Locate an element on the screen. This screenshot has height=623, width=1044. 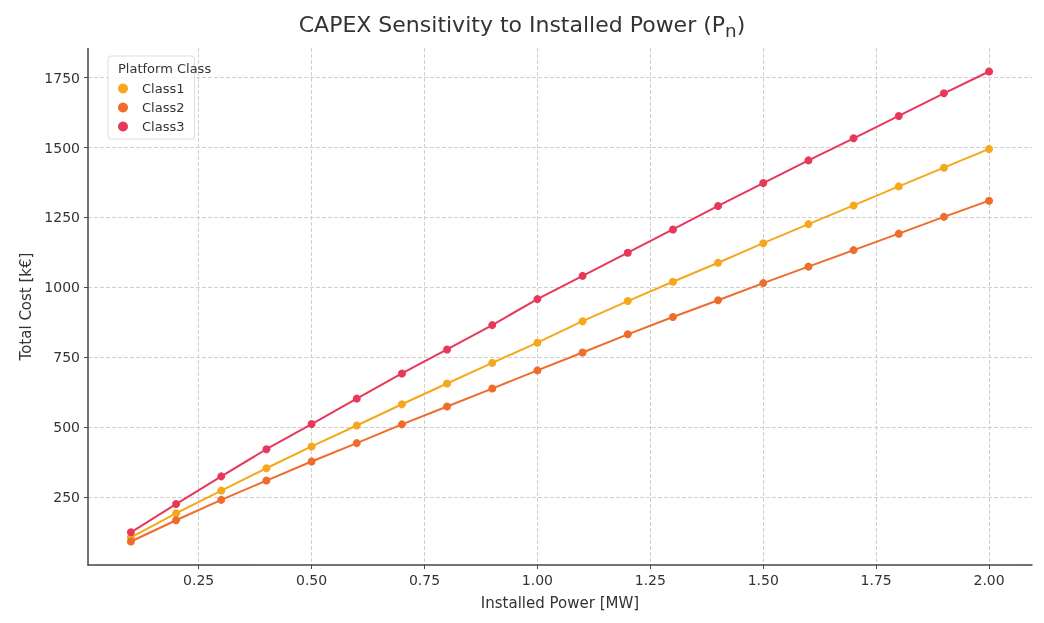
x-tick-label: 1.75 is located at coordinates (876, 580).